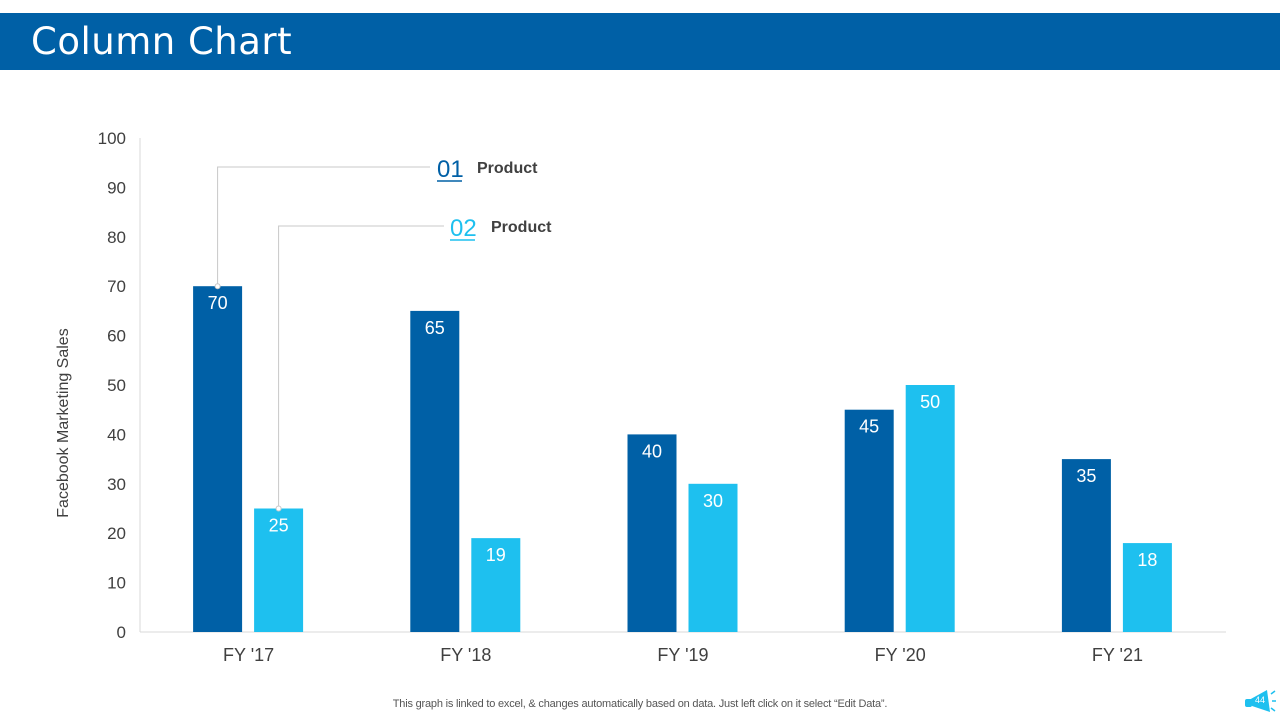  What do you see at coordinates (1117, 655) in the screenshot?
I see `x-tick-label: FY '21` at bounding box center [1117, 655].